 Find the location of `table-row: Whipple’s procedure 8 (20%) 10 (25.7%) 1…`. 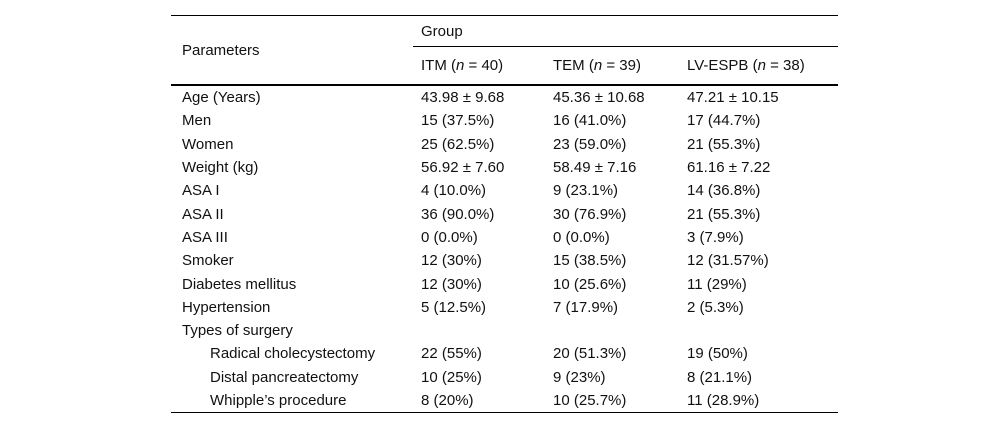

table-row: Whipple’s procedure 8 (20%) 10 (25.7%) 1… is located at coordinates (504, 401).